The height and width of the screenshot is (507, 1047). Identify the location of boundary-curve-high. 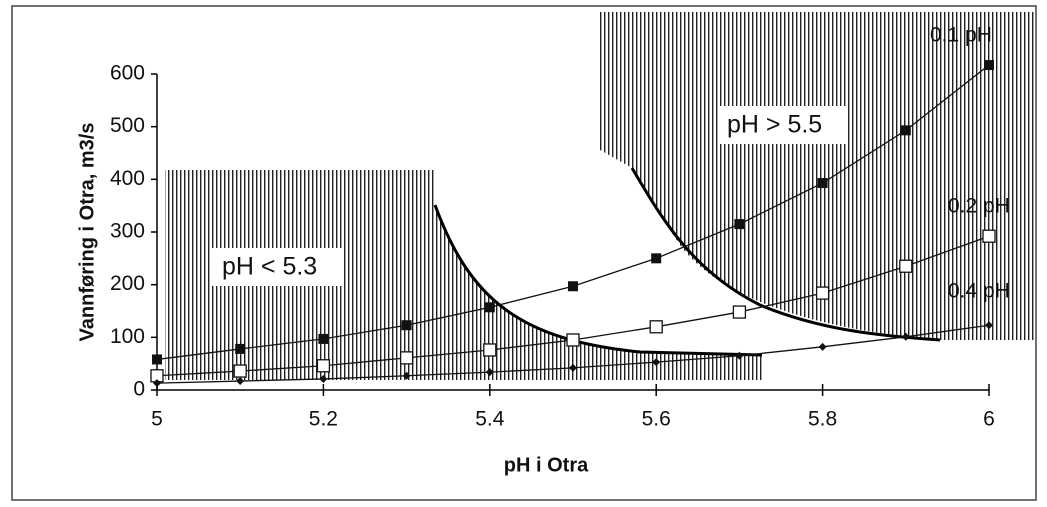
(785, 254).